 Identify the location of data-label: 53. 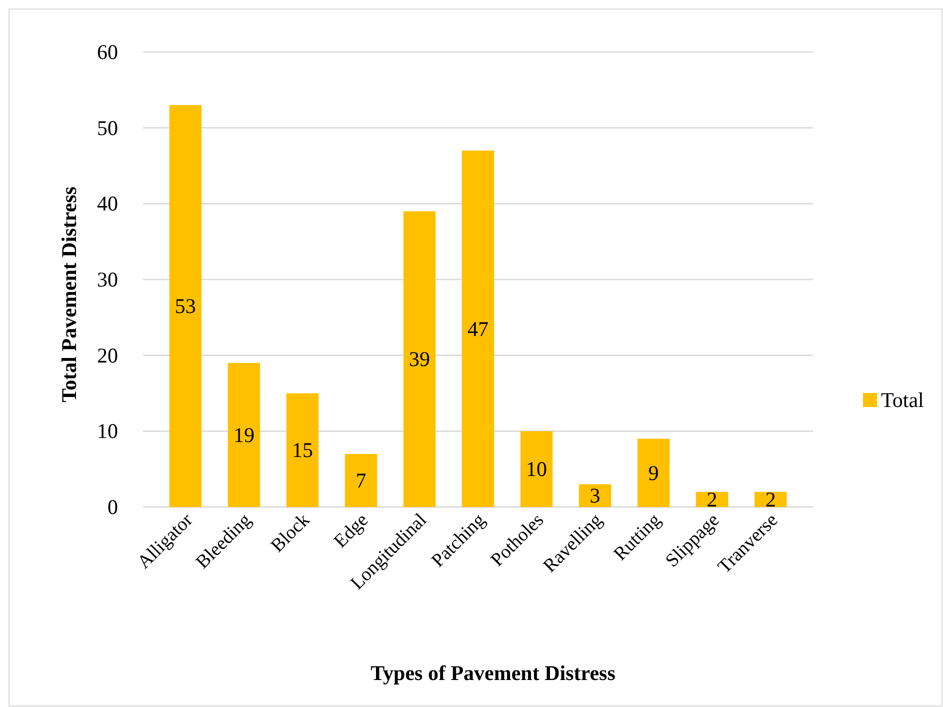
(185, 306).